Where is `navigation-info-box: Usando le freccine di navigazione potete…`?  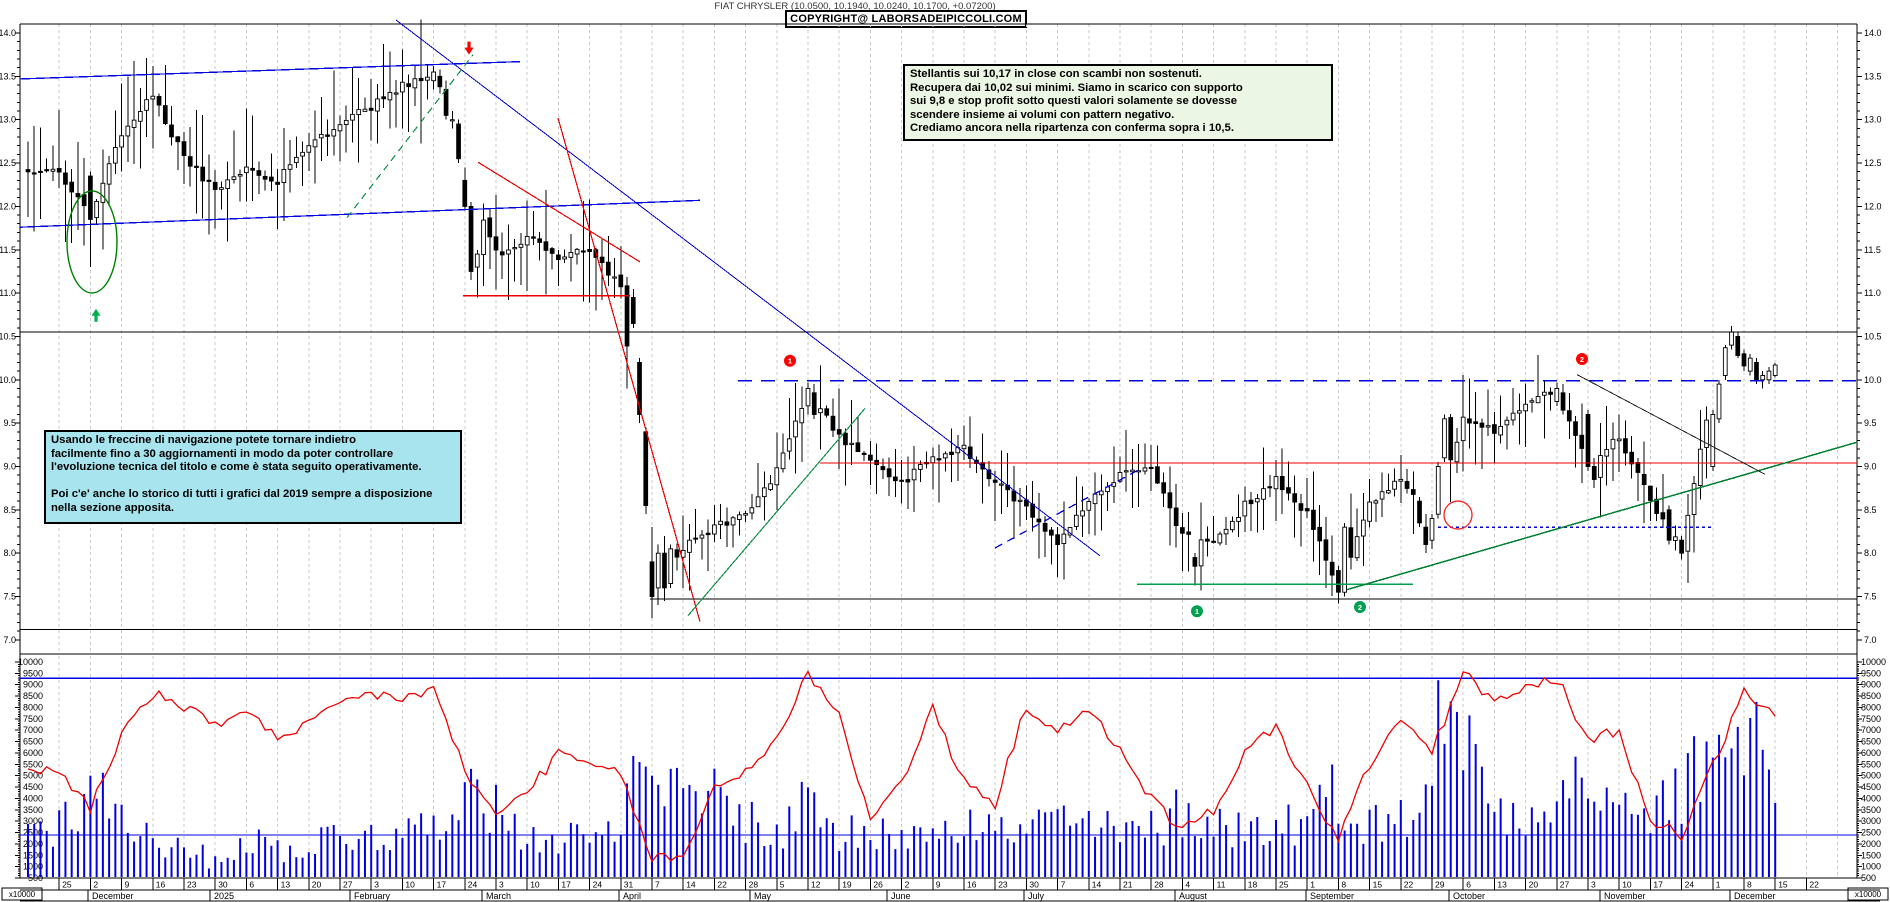
navigation-info-box: Usando le freccine di navigazione potete… is located at coordinates (253, 477).